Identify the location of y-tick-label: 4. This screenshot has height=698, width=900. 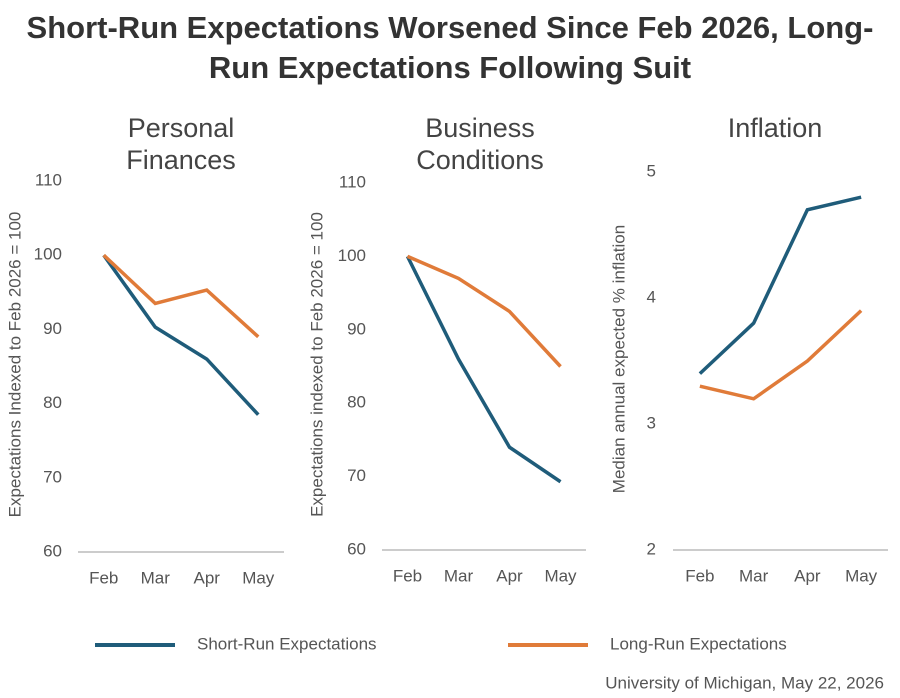
(651, 296).